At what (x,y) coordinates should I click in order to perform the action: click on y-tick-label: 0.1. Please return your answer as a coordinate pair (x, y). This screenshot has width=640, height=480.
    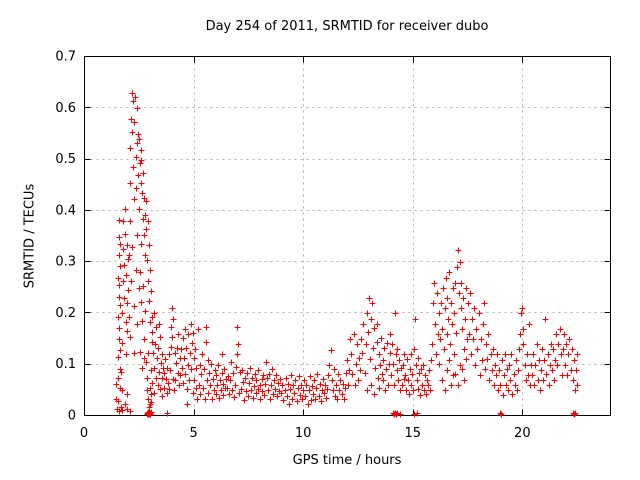
    Looking at the image, I should click on (65, 364).